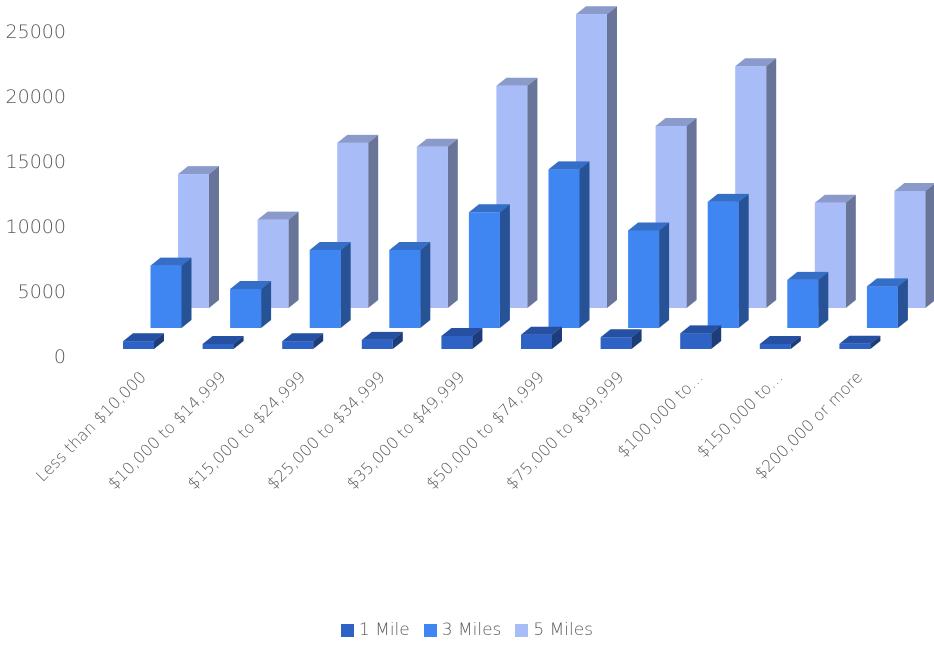  I want to click on legend-swatch-5-miles, so click(522, 630).